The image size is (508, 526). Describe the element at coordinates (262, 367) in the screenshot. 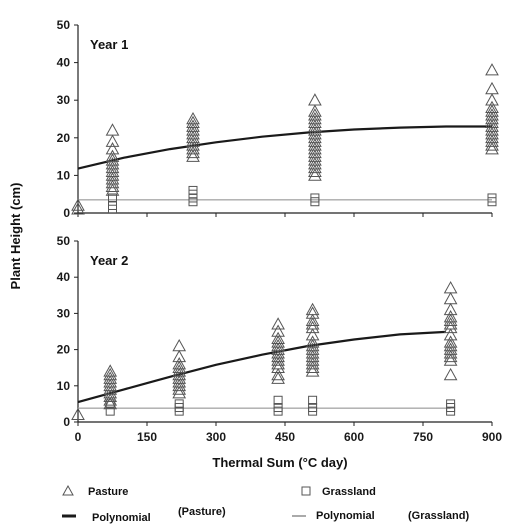

I see `fit-line-pasture` at that location.